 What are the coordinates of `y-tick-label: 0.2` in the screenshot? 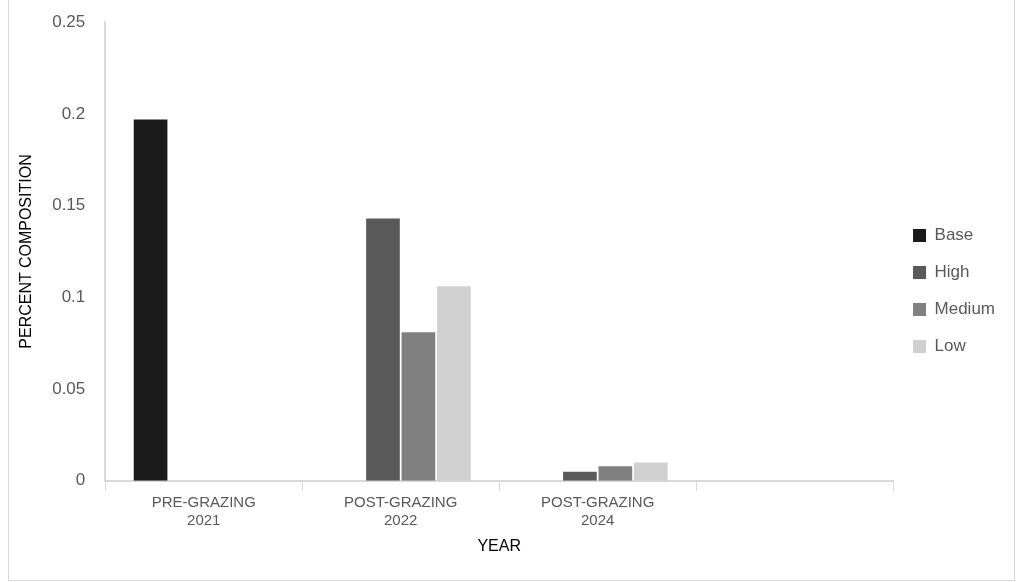 It's located at (73, 113).